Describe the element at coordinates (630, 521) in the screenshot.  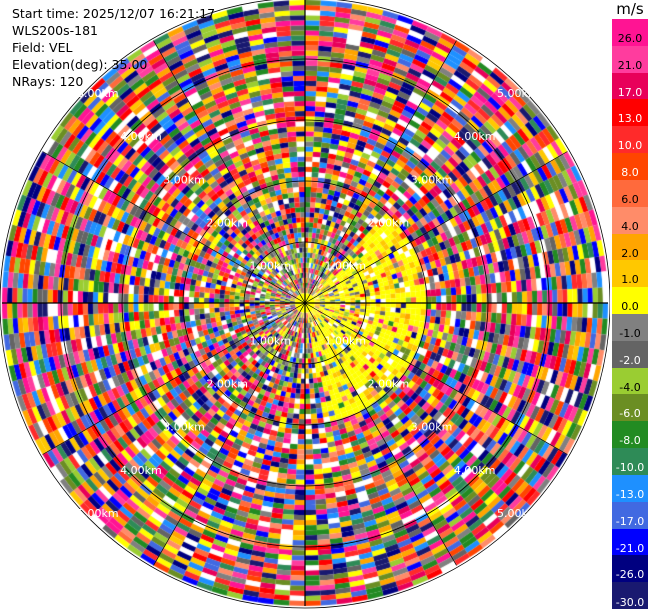
I see `colorbar-tick-label: -17.0` at that location.